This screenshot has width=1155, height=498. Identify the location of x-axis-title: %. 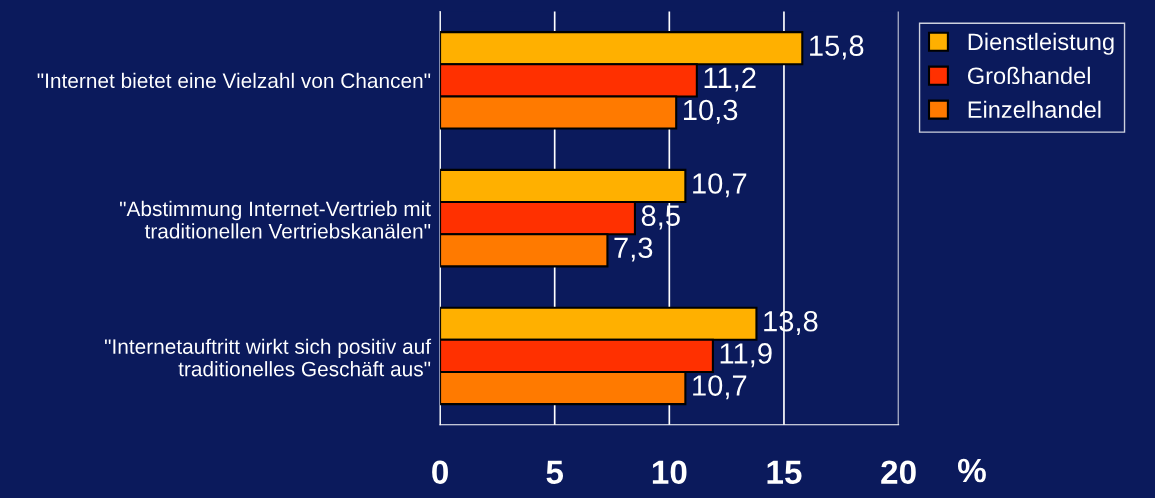
(971, 470).